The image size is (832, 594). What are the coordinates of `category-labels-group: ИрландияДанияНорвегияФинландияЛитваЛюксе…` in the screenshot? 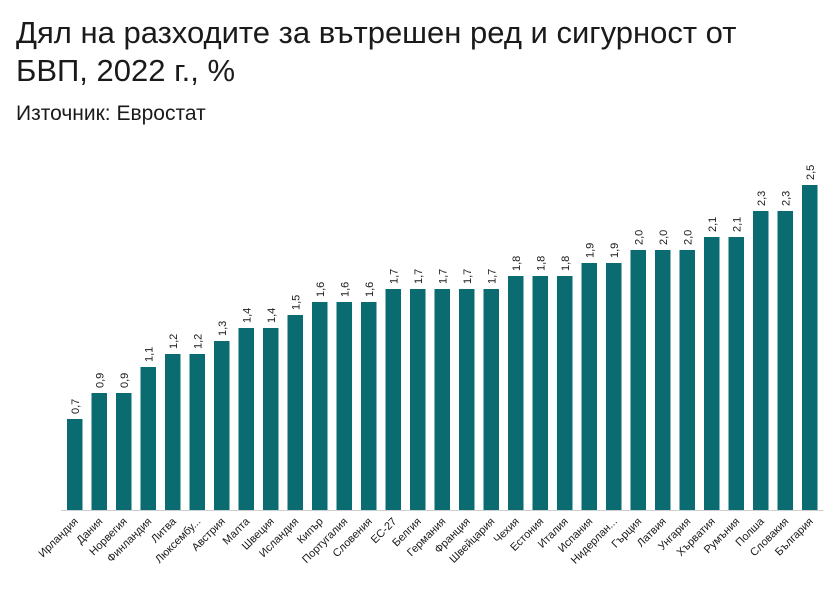 It's located at (425, 541).